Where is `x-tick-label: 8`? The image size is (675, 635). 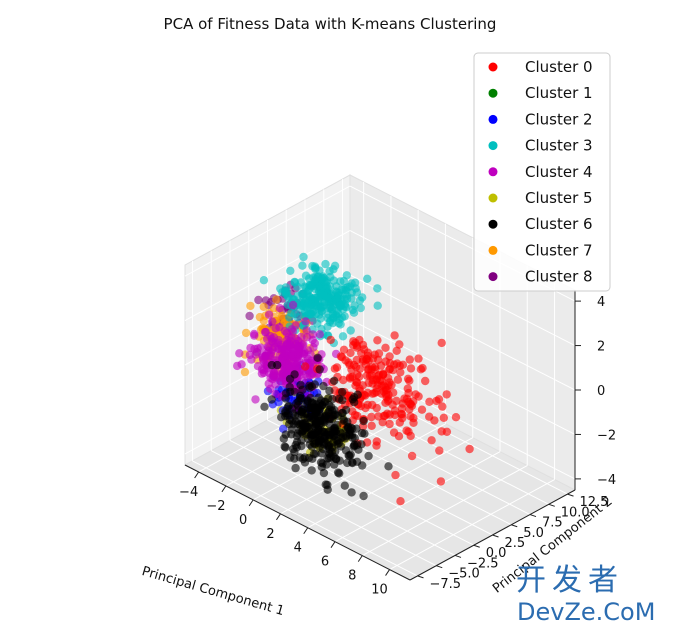
x-tick-label: 8 is located at coordinates (352, 576).